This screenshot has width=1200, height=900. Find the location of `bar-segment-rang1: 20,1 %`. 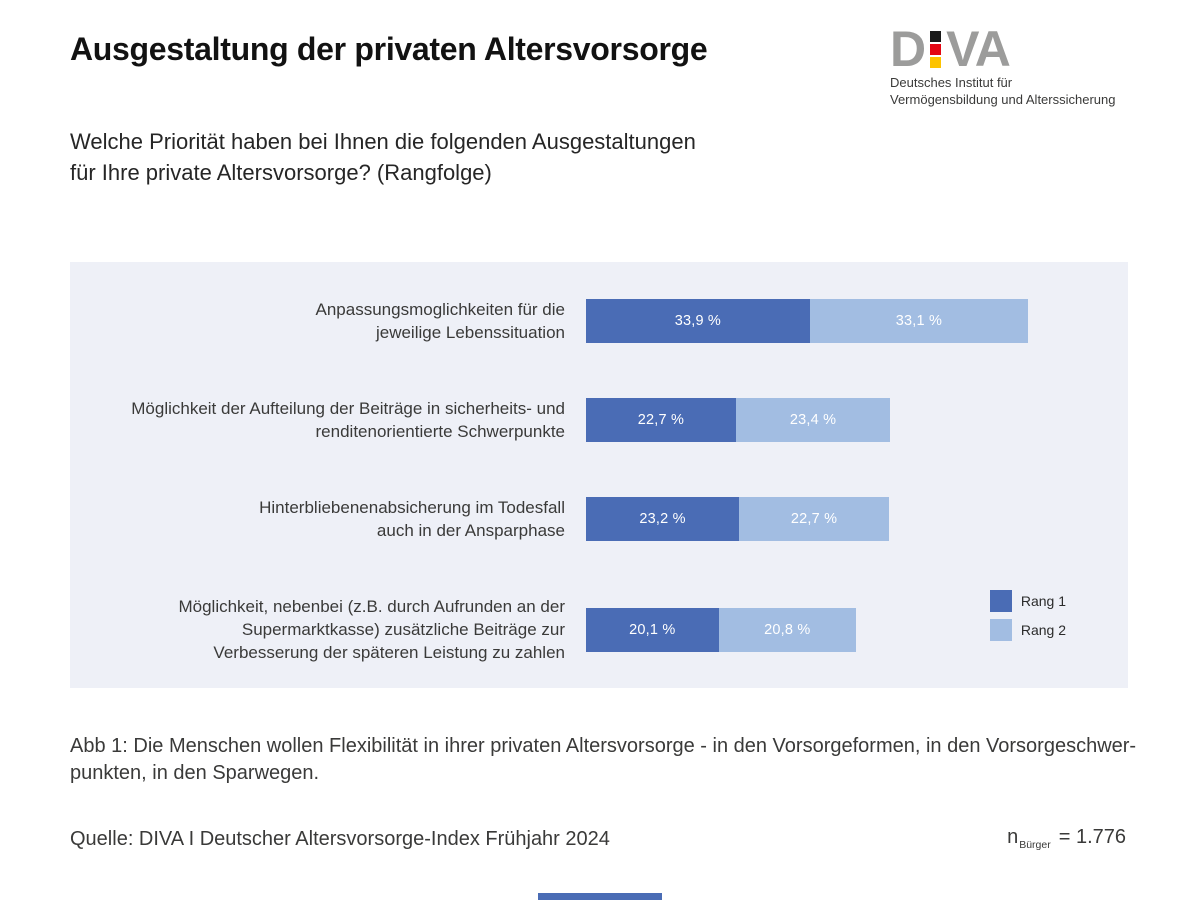

bar-segment-rang1: 20,1 % is located at coordinates (652, 629).